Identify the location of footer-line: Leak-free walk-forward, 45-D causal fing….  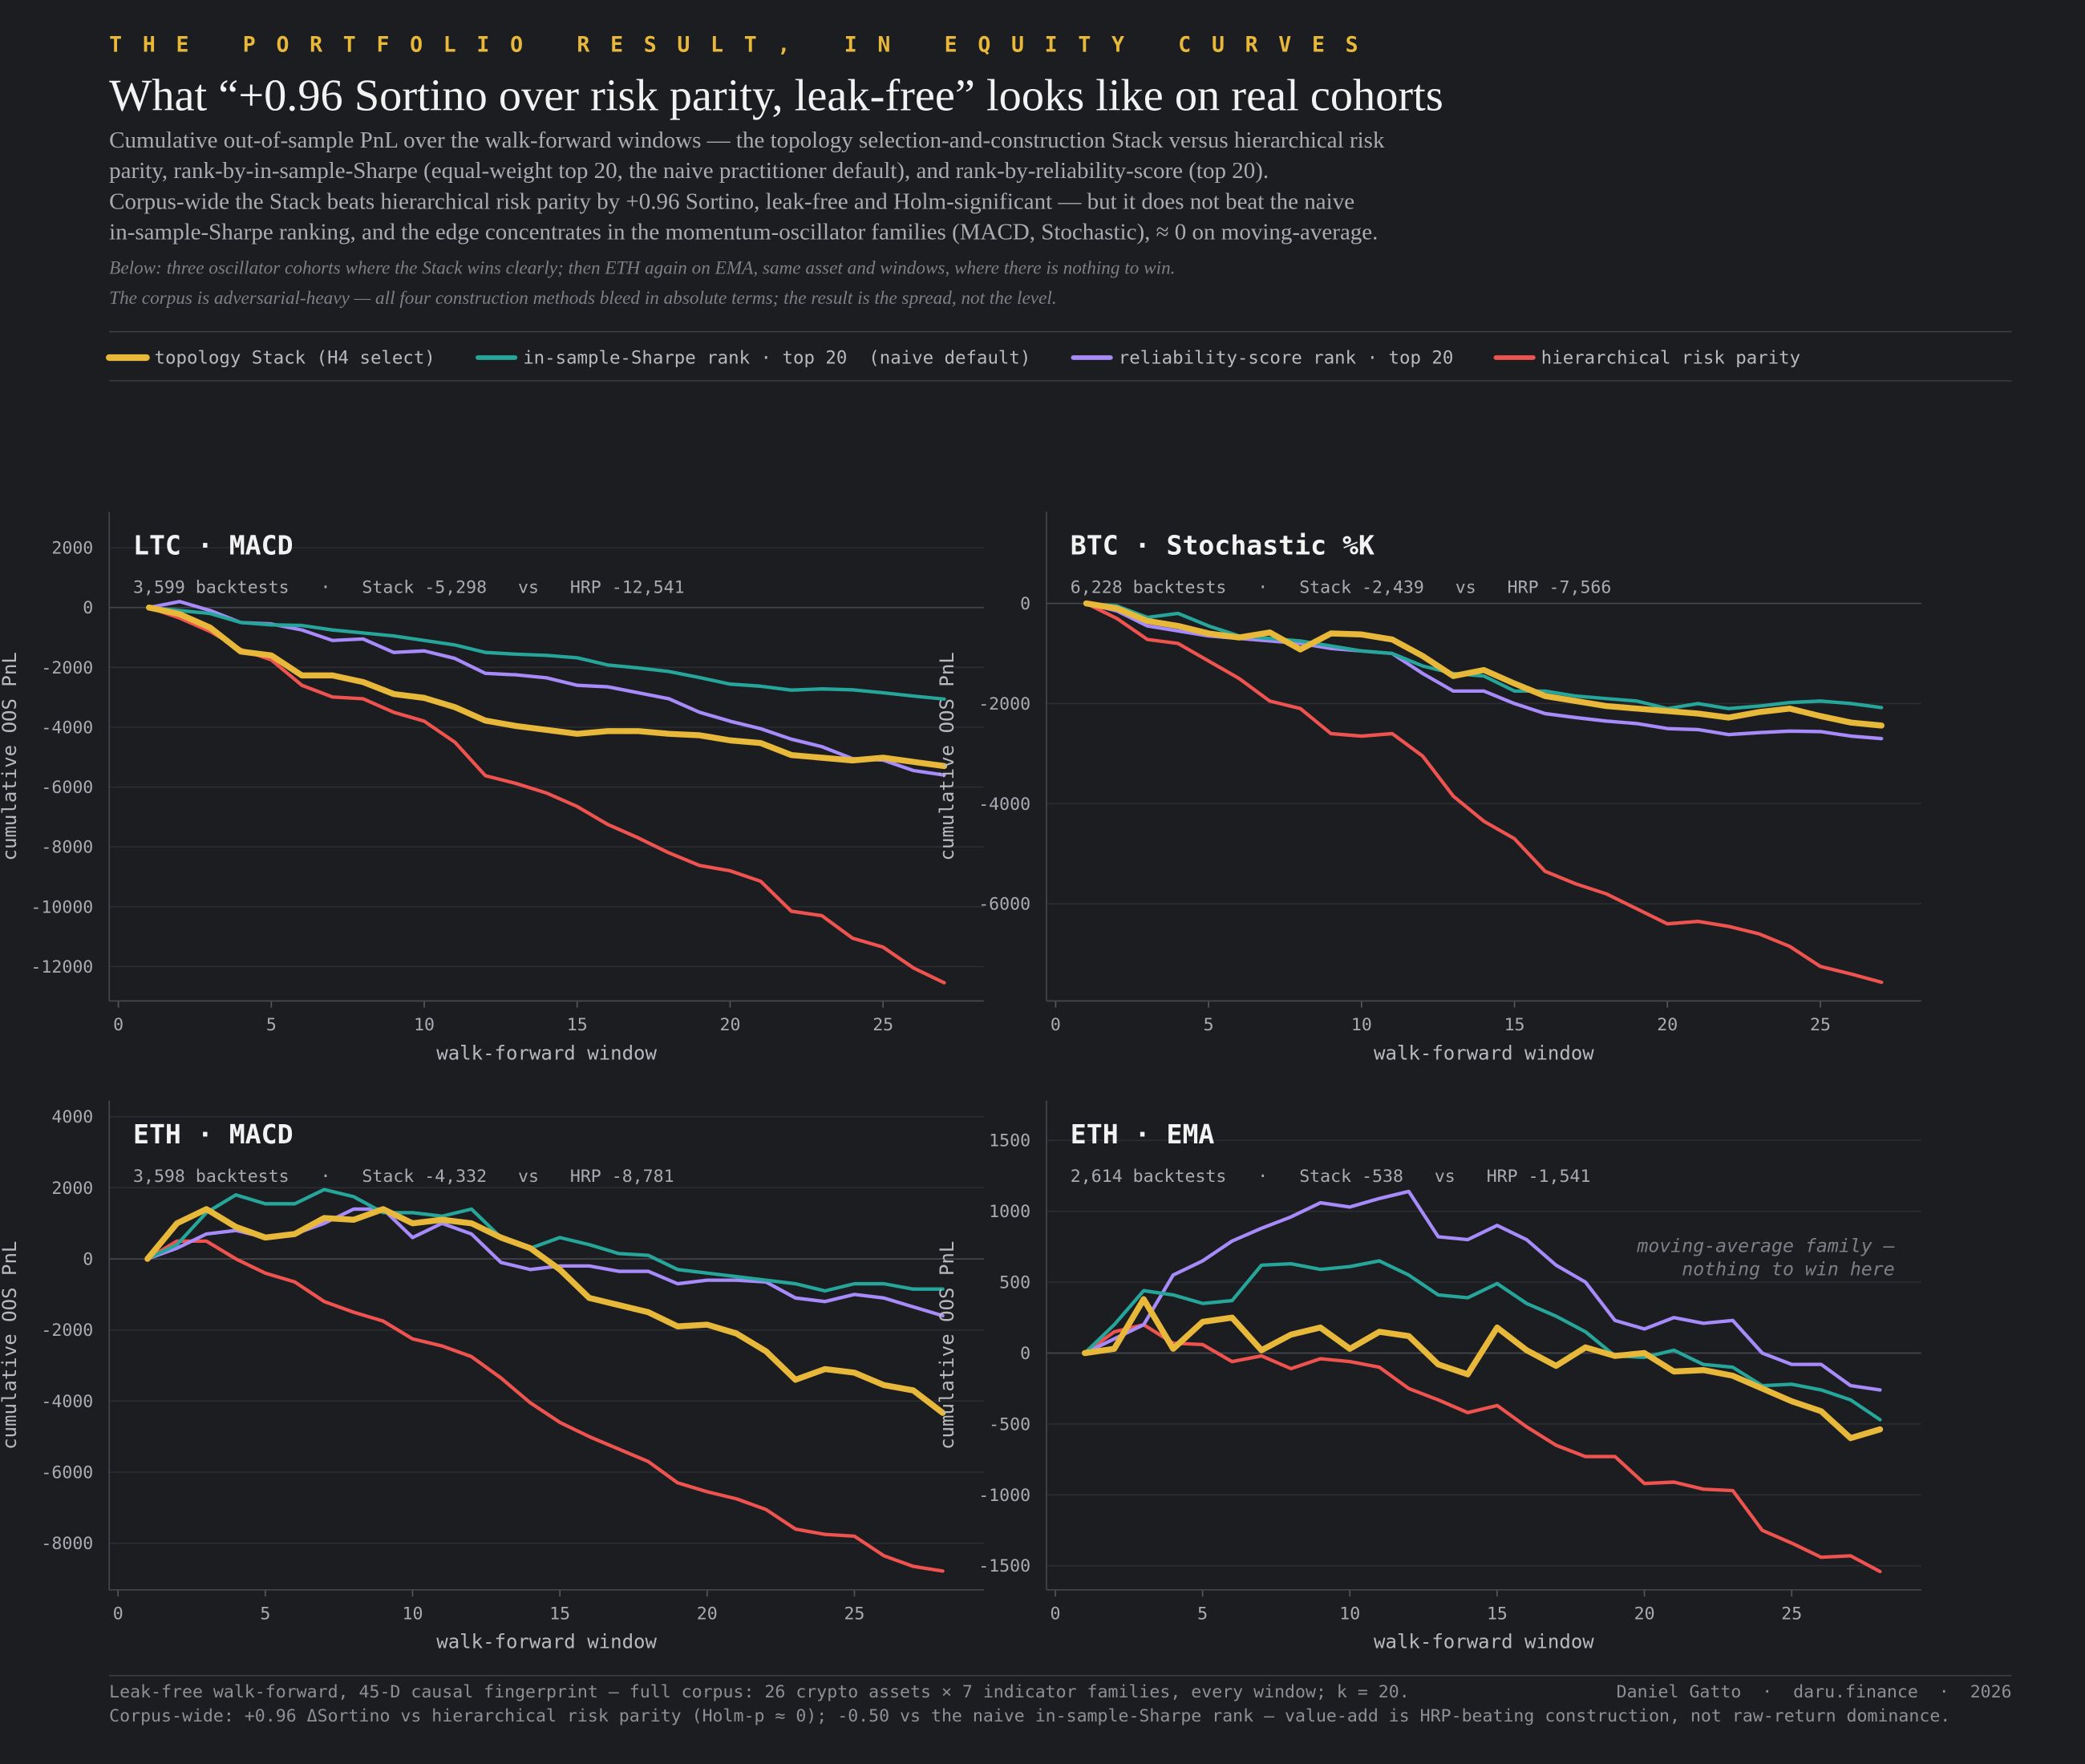
(760, 1692).